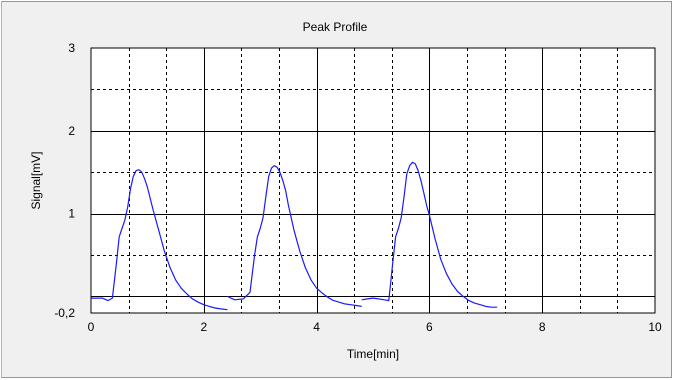 The height and width of the screenshot is (380, 675). What do you see at coordinates (335, 27) in the screenshot?
I see `chart-title: Peak Profile` at bounding box center [335, 27].